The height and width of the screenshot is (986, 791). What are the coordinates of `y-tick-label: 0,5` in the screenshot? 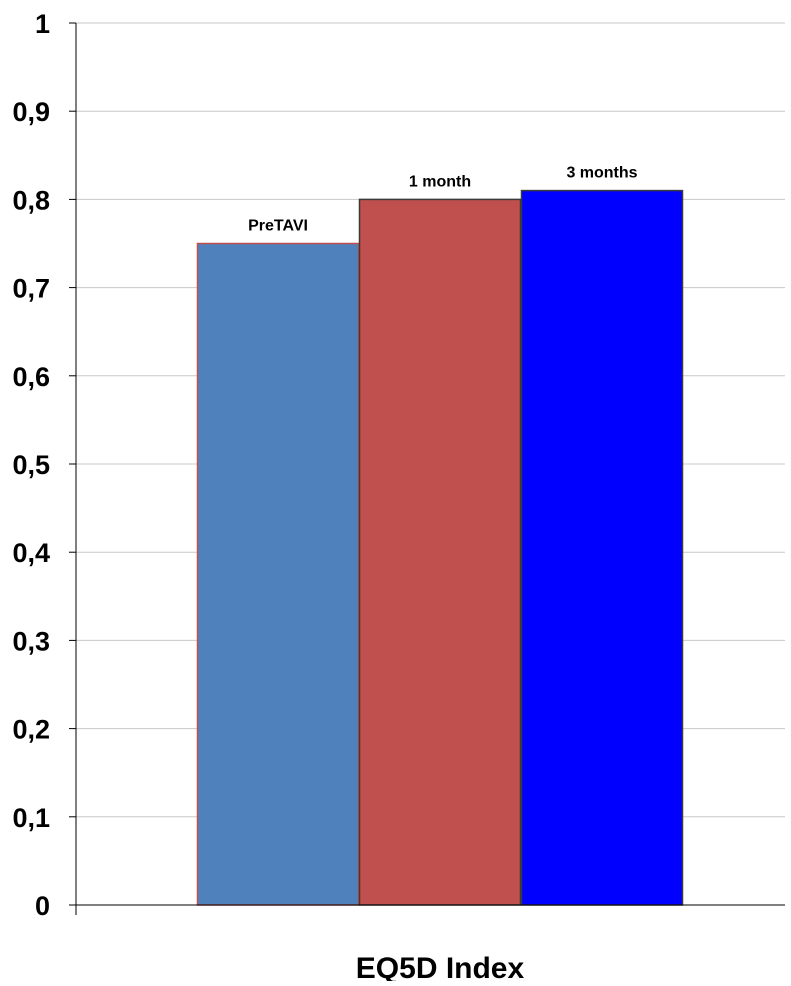 It's located at (31, 465).